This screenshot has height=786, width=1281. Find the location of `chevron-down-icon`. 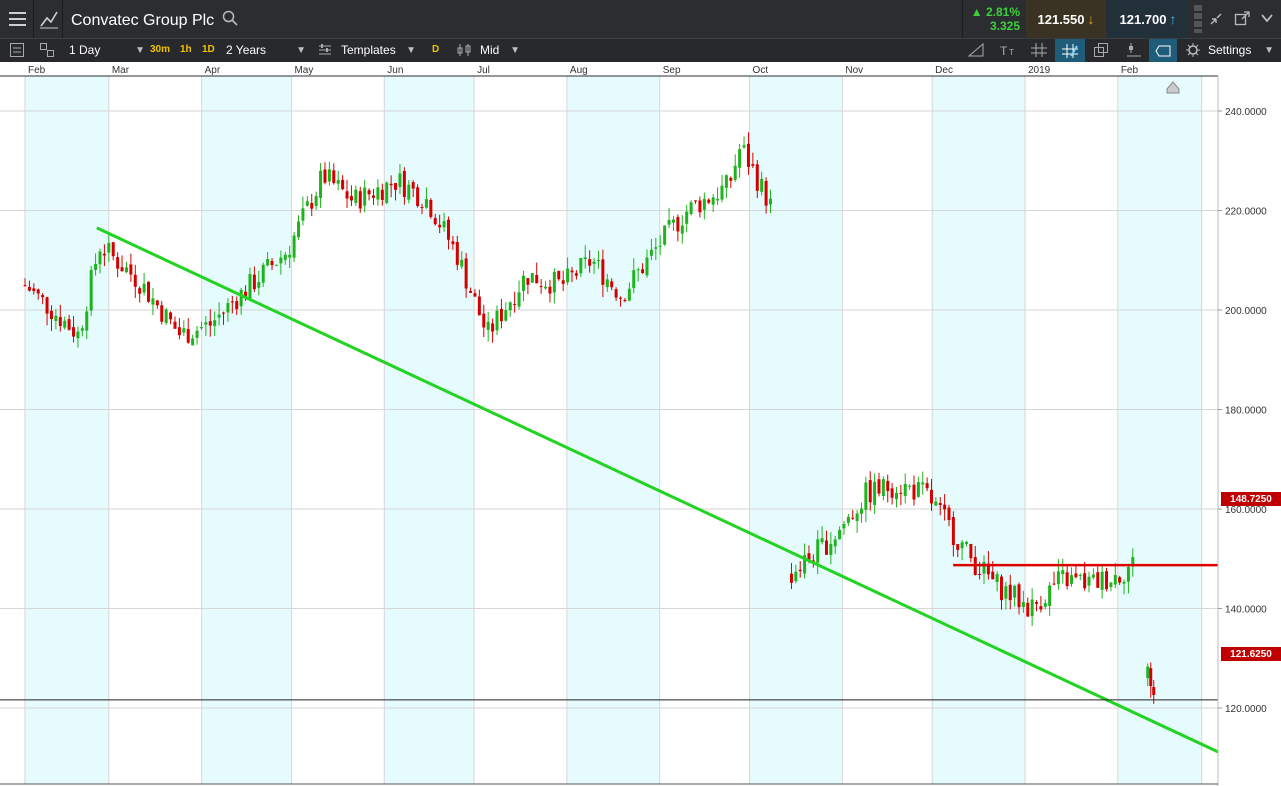

chevron-down-icon is located at coordinates (1267, 18).